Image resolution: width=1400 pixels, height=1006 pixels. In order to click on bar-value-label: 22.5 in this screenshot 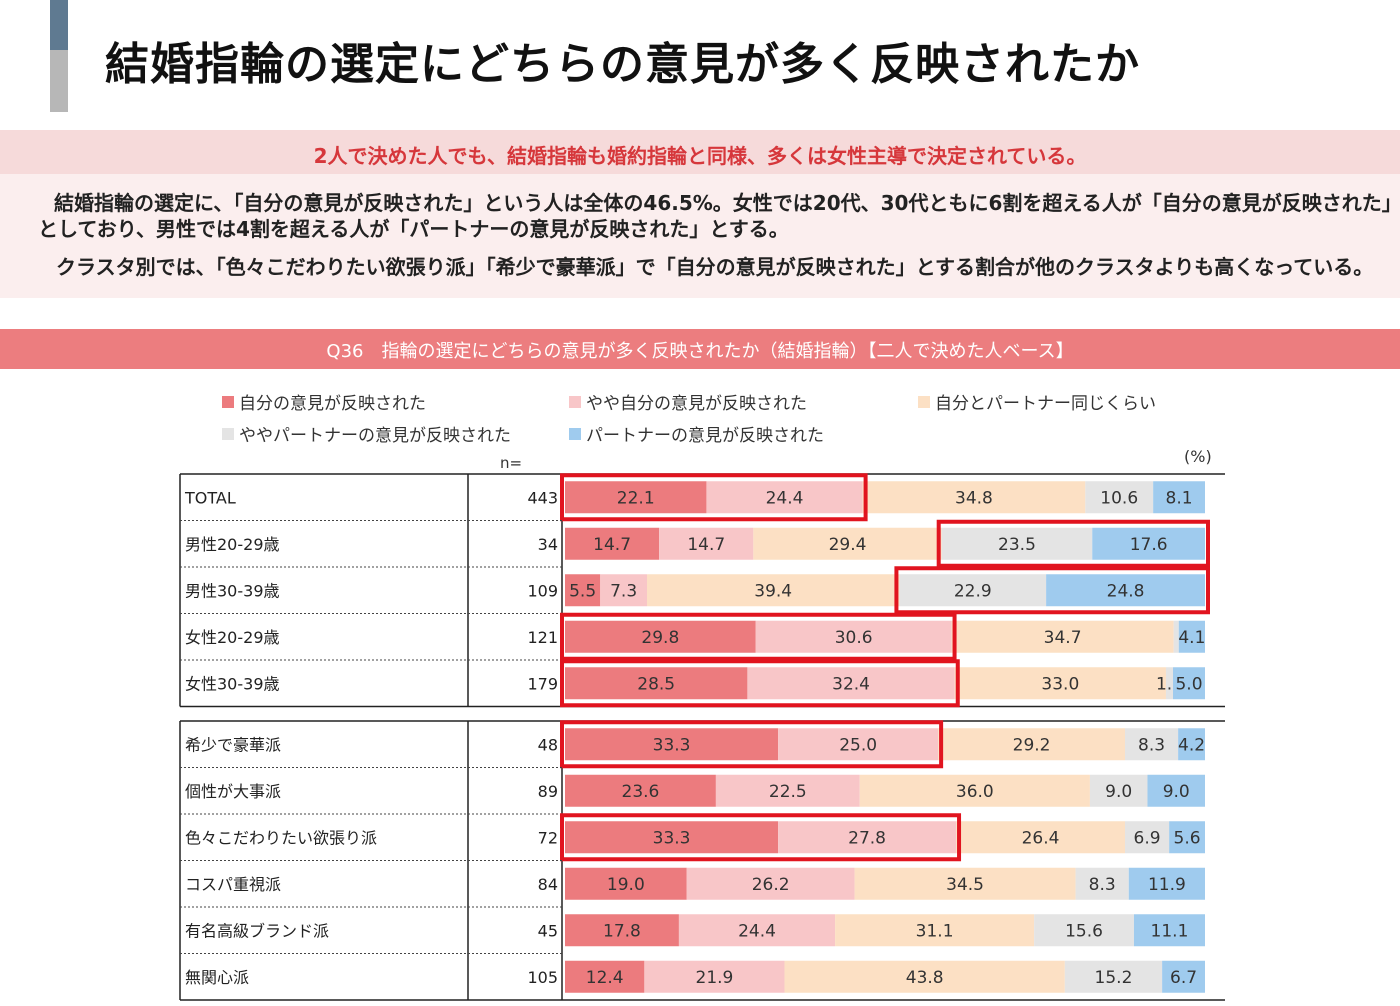, I will do `click(788, 792)`.